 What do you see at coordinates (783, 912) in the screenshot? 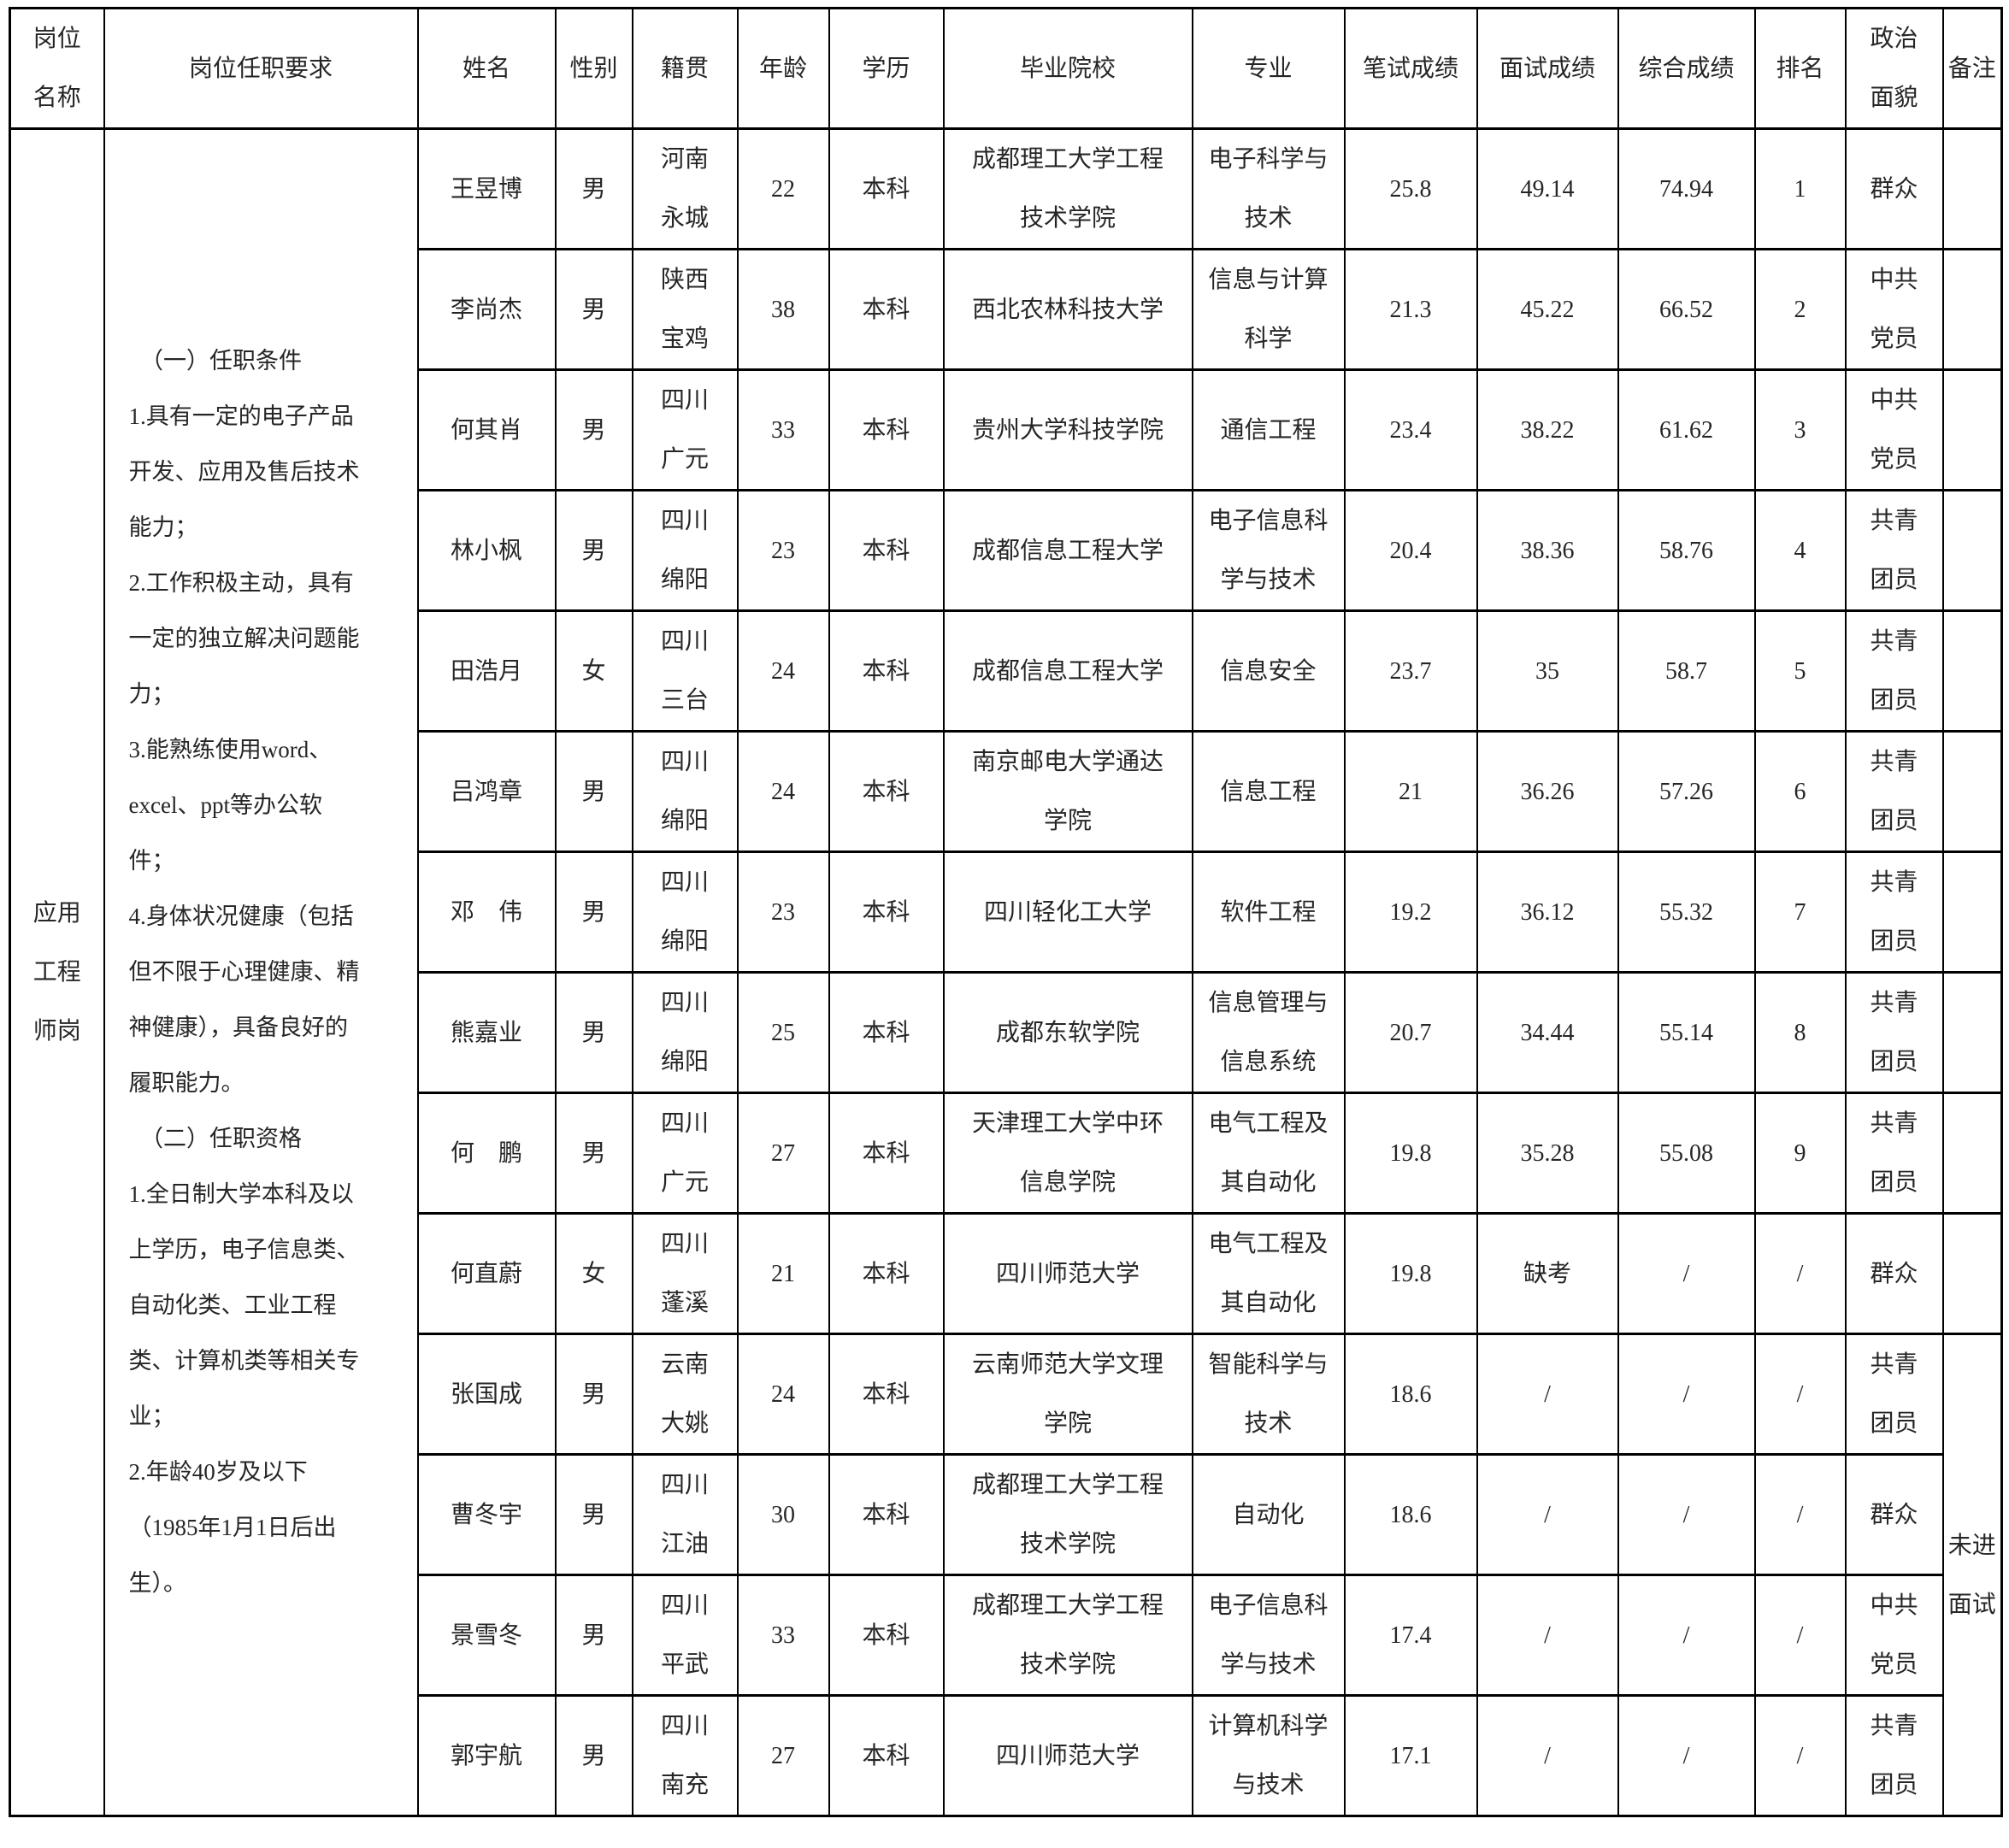
I see `age-cell: 23` at bounding box center [783, 912].